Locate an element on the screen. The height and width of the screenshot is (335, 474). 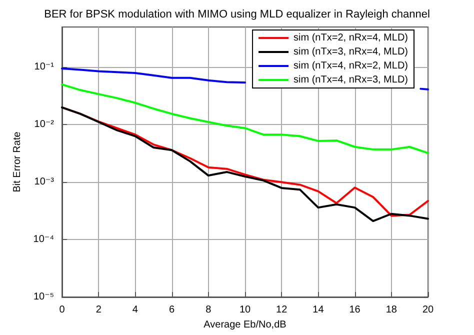
y-tick-label: 10⁻⁵ is located at coordinates (43, 297).